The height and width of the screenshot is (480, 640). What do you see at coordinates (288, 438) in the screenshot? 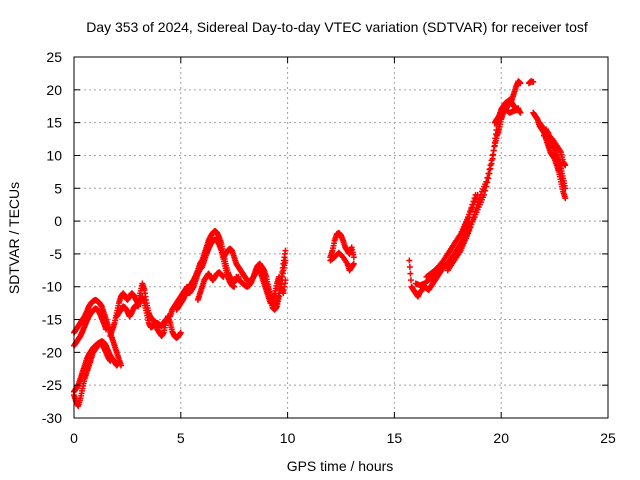
I see `x-tick-label: 10` at bounding box center [288, 438].